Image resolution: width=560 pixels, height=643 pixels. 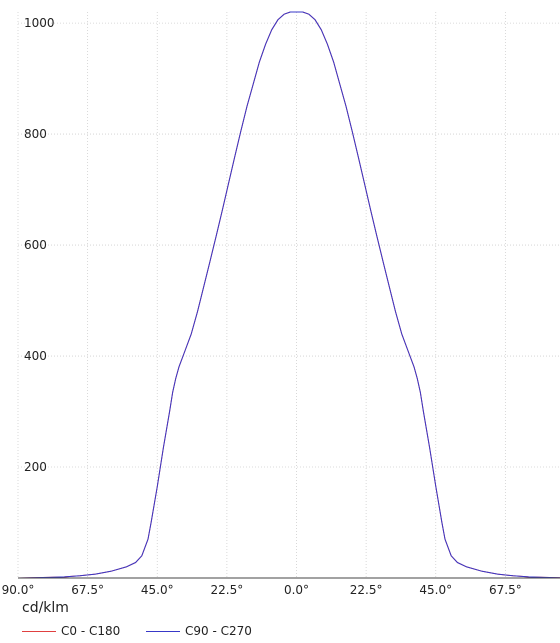 I want to click on legend-swatch-c0, so click(x=39, y=631).